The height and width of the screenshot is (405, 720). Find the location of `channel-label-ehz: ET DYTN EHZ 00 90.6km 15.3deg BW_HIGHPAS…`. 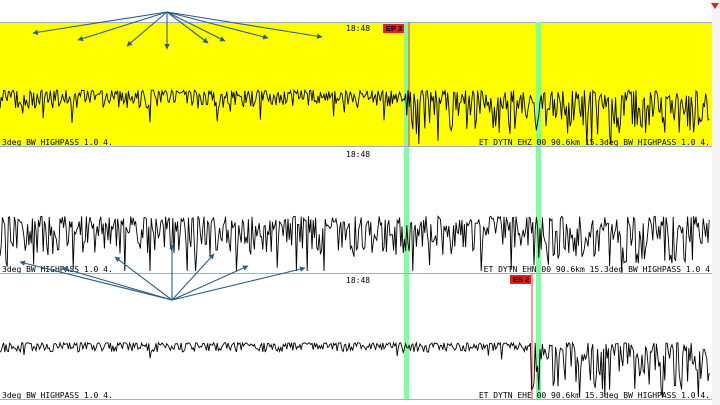

channel-label-ehz: ET DYTN EHZ 00 90.6km 15.3deg BW_HIGHPAS… is located at coordinates (594, 142).